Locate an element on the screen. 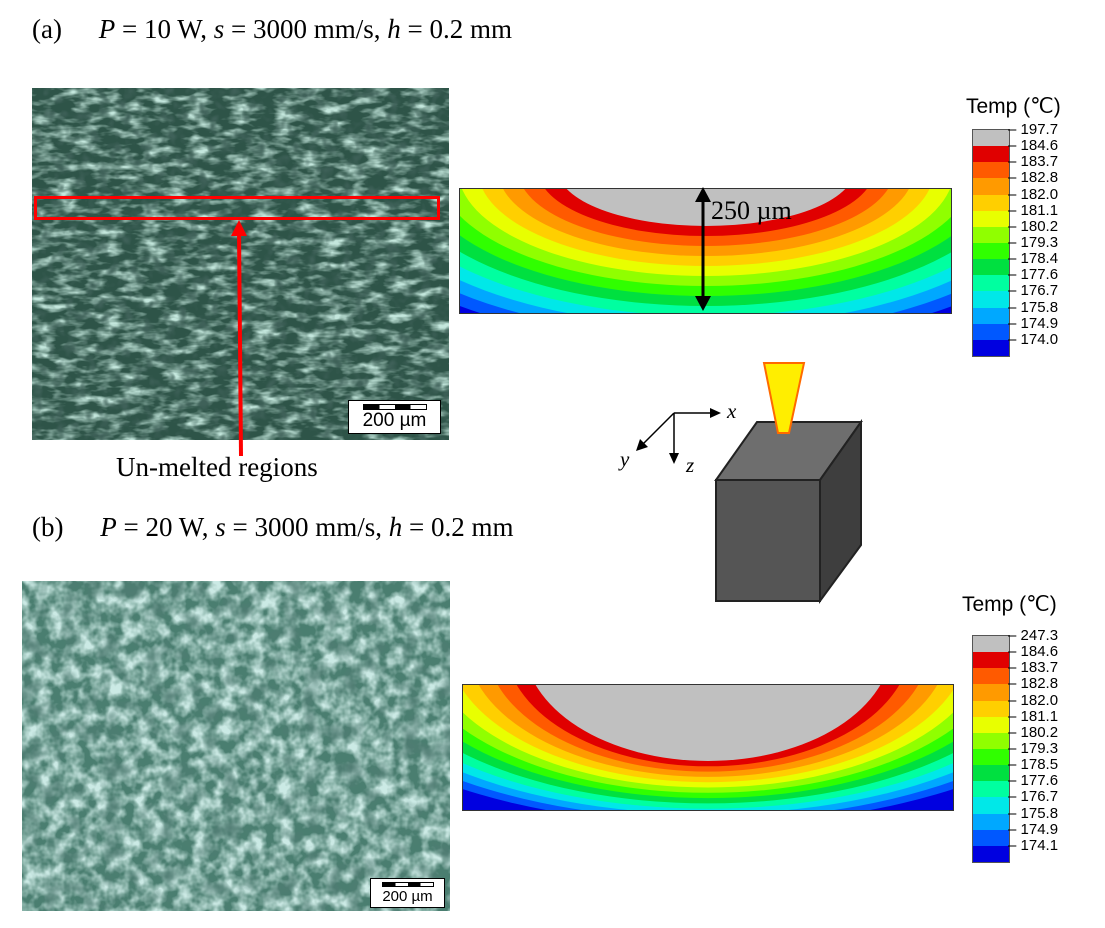 The width and height of the screenshot is (1105, 928). legend-tick-label: – 178.4 is located at coordinates (1033, 259).